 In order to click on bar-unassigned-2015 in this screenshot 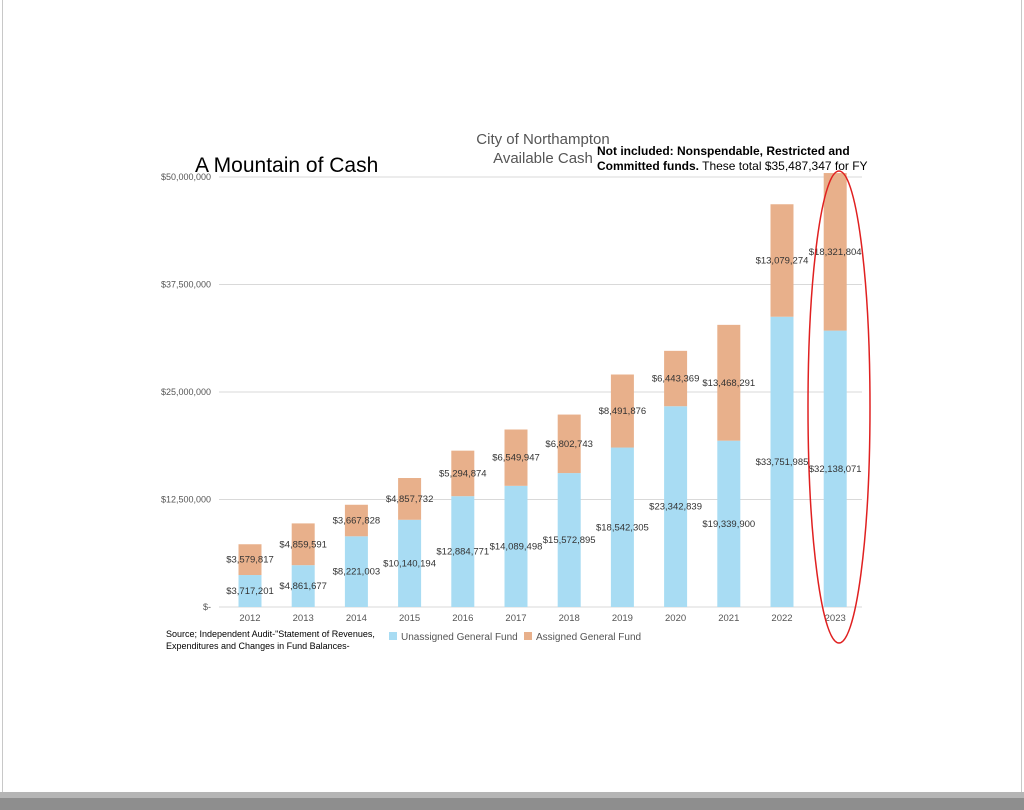, I will do `click(410, 563)`.